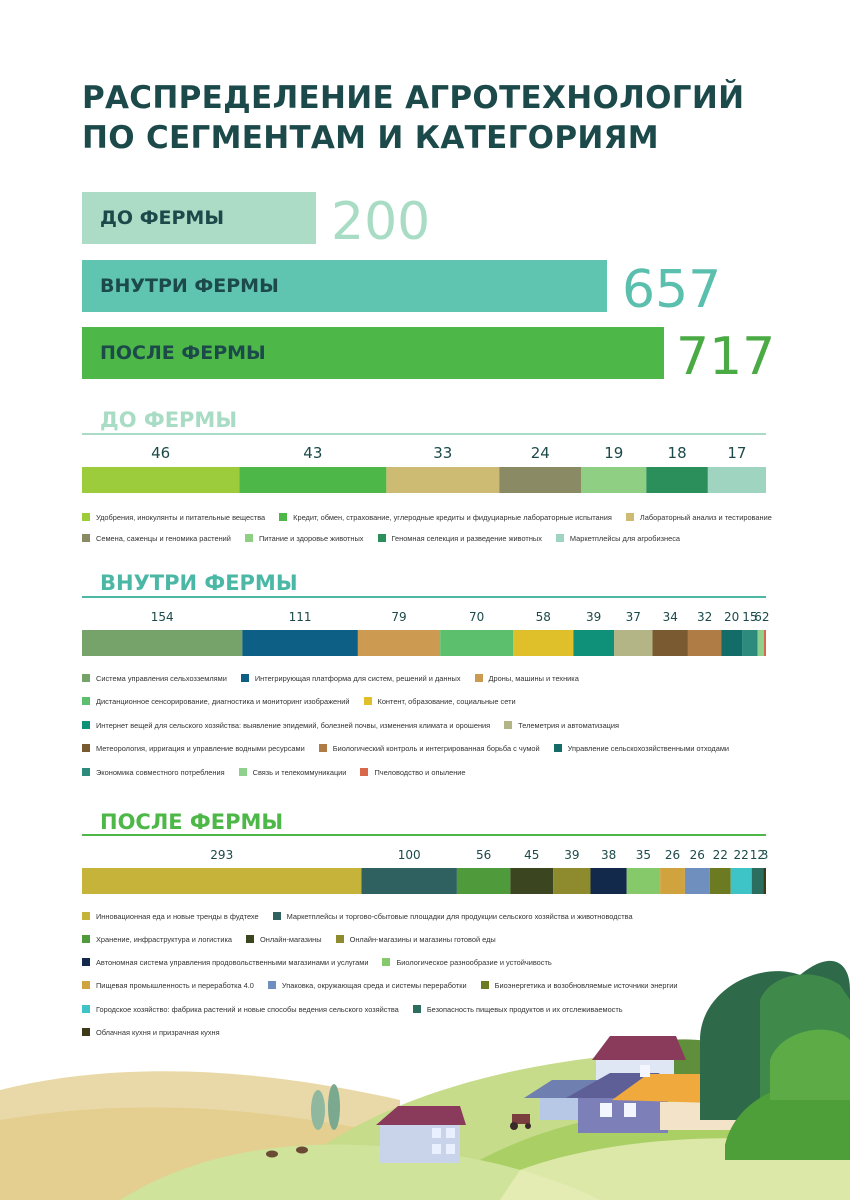 Image resolution: width=850 pixels, height=1200 pixels. Describe the element at coordinates (420, 772) in the screenshot. I see `legend-label: Пчеловодство и опыление` at that location.